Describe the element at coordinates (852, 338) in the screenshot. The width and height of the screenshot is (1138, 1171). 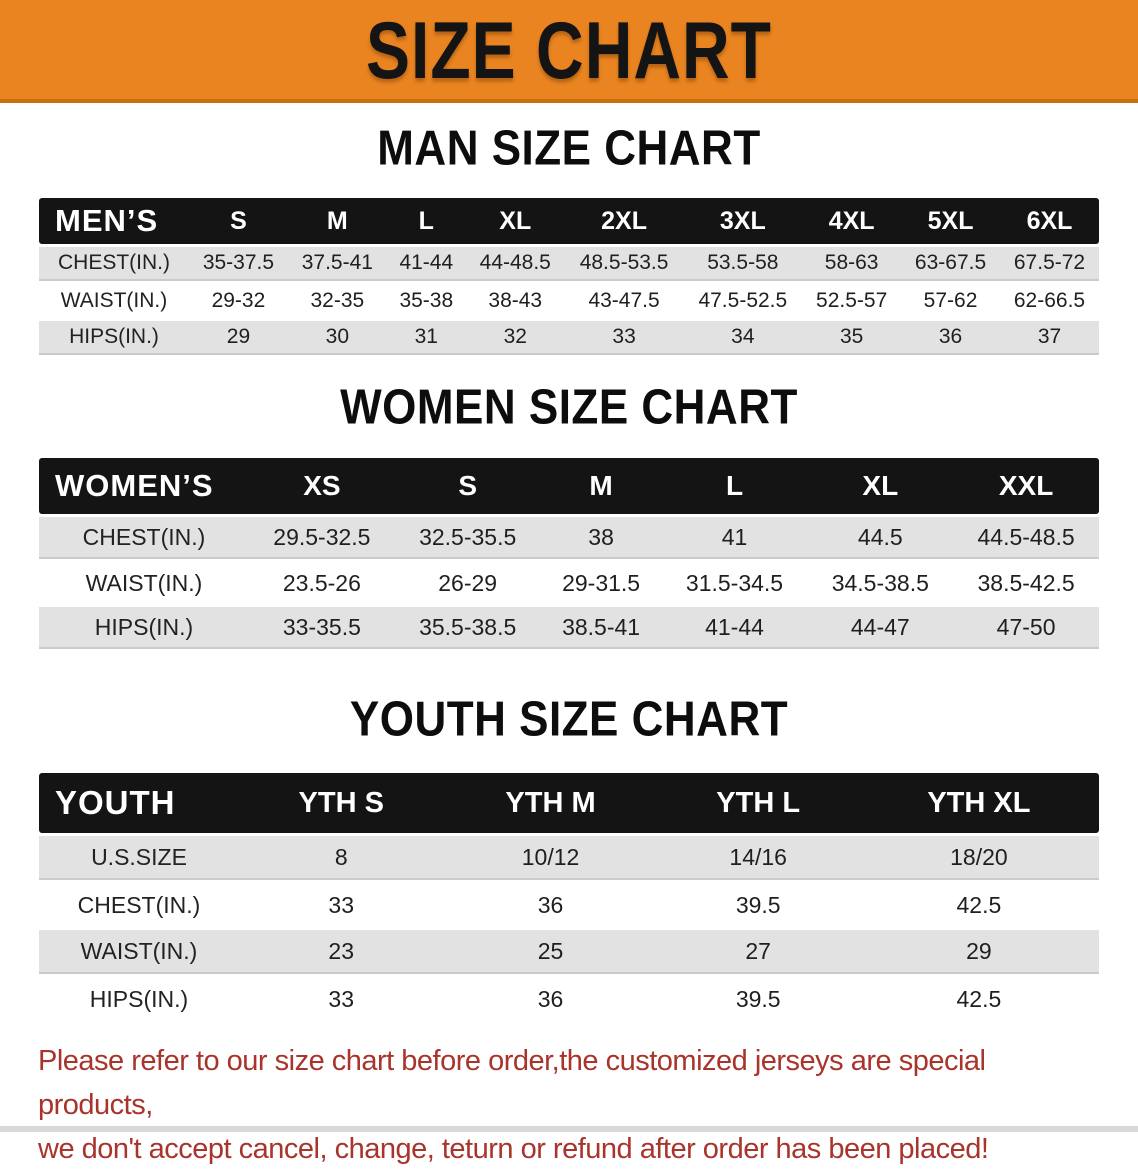
I see `size-cell: 35` at that location.